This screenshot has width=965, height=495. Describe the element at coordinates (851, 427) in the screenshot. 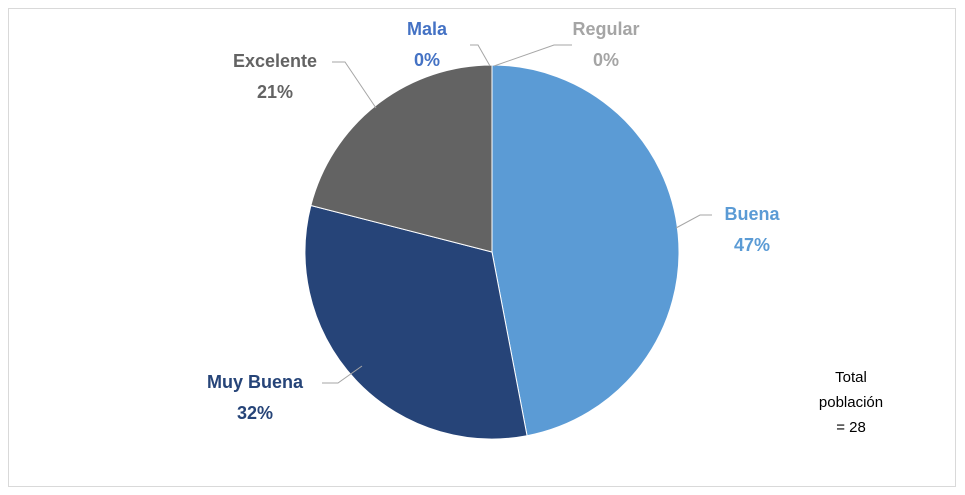

I see `annotation: = 28` at that location.